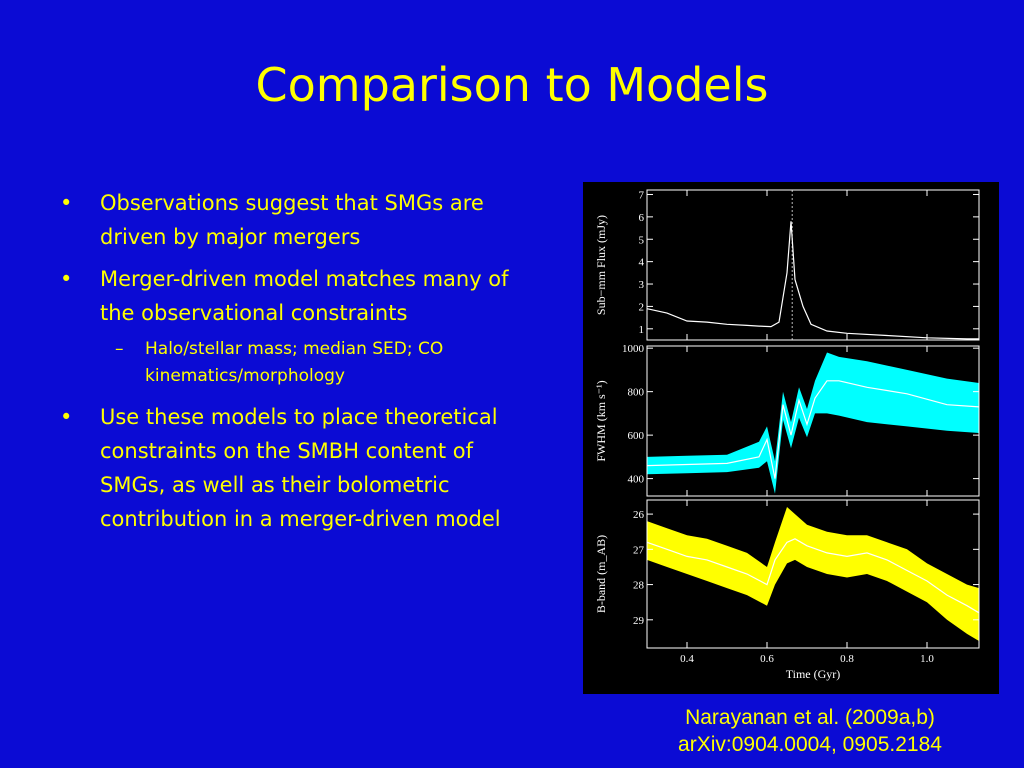 This screenshot has height=768, width=1024. I want to click on y-axis-label: FWHM (km s⁻¹), so click(601, 420).